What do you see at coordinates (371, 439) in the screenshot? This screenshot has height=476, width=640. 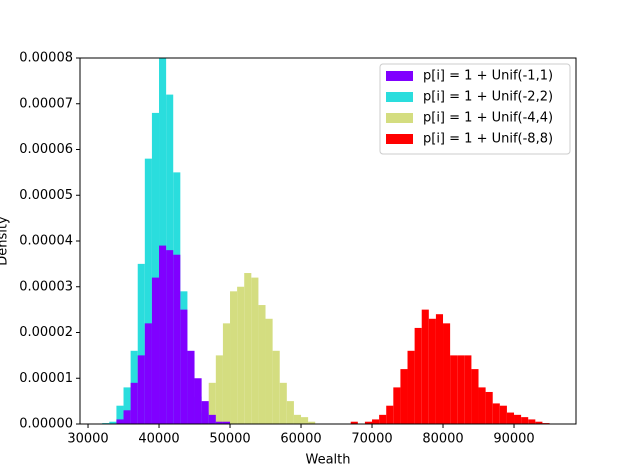 I see `x-tick-label: 70000` at bounding box center [371, 439].